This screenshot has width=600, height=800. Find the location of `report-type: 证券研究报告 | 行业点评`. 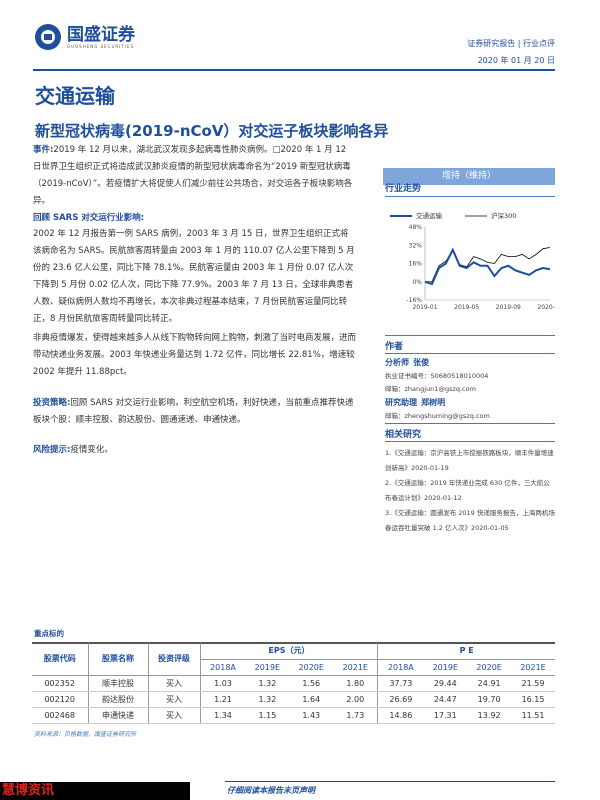

report-type: 证券研究报告 | 行业点评 is located at coordinates (511, 43).